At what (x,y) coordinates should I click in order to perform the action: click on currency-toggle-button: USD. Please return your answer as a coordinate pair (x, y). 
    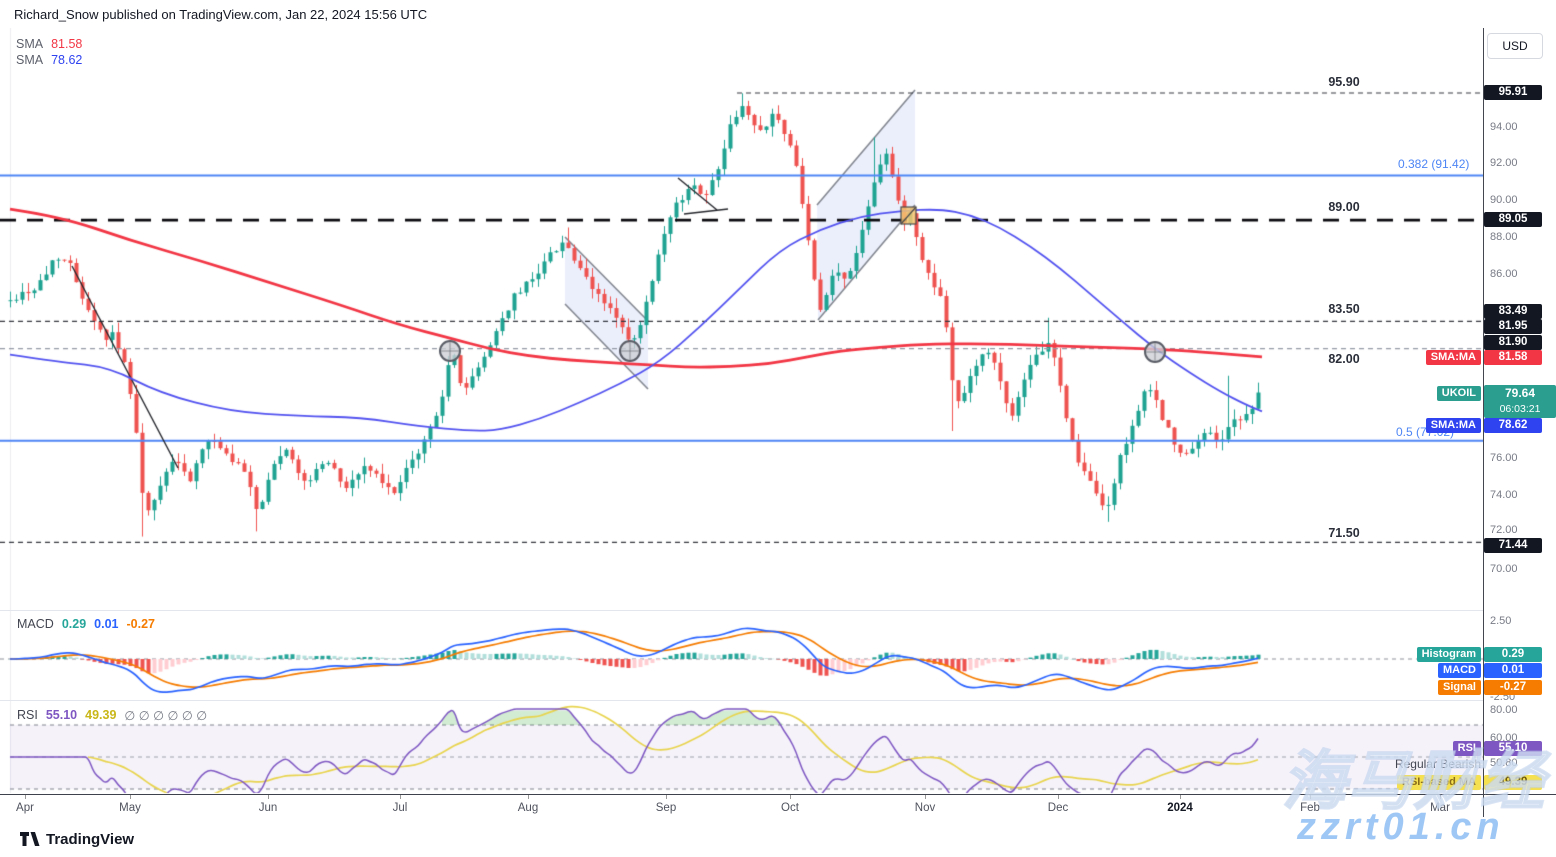
    Looking at the image, I should click on (1515, 46).